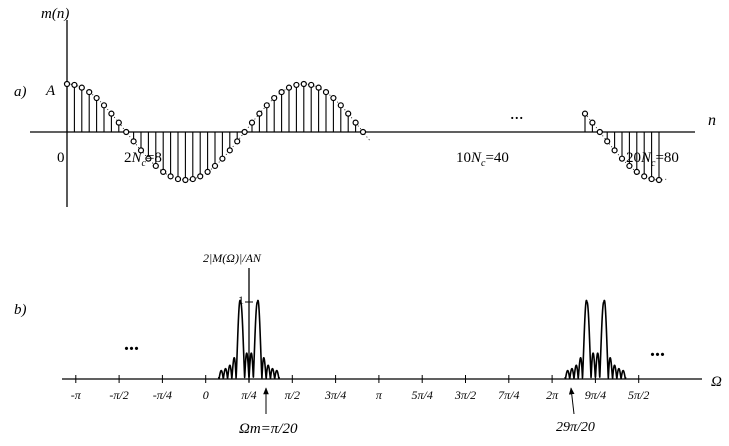 The width and height of the screenshot is (729, 446). Describe the element at coordinates (571, 401) in the screenshot. I see `peak2-arrow` at that location.